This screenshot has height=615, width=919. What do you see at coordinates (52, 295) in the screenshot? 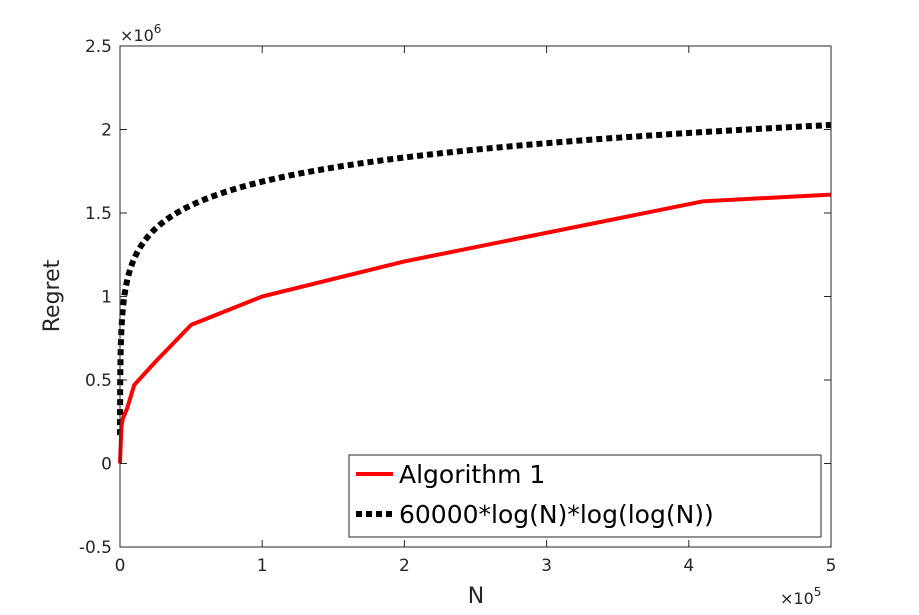
I see `y-axis-label: Regret` at bounding box center [52, 295].